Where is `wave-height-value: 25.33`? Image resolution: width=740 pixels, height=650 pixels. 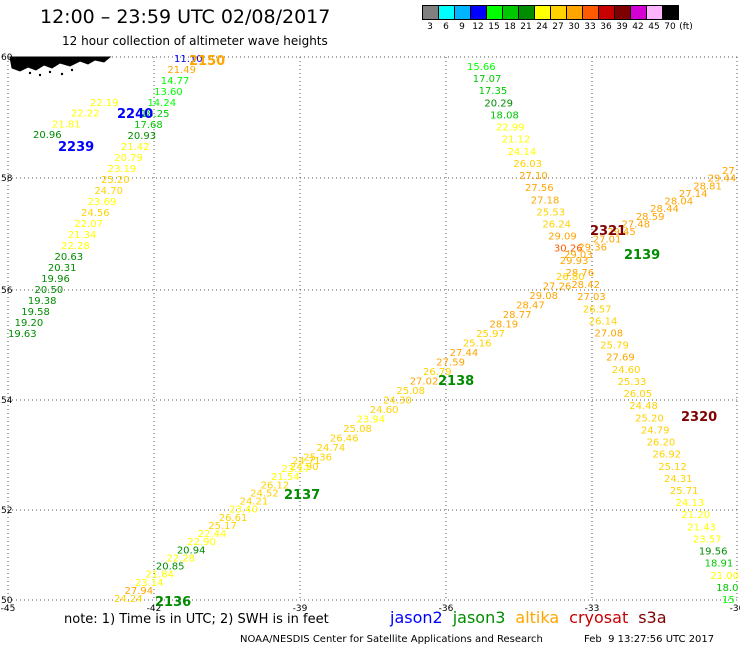
wave-height-value: 25.33 is located at coordinates (632, 382).